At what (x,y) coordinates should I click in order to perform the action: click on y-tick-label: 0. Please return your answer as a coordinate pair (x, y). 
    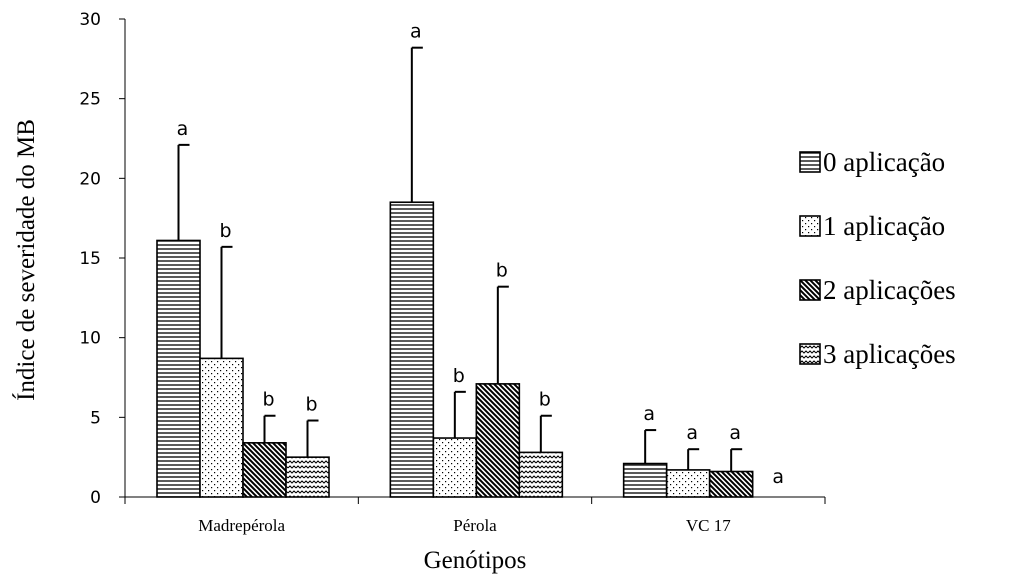
    Looking at the image, I should click on (95, 498).